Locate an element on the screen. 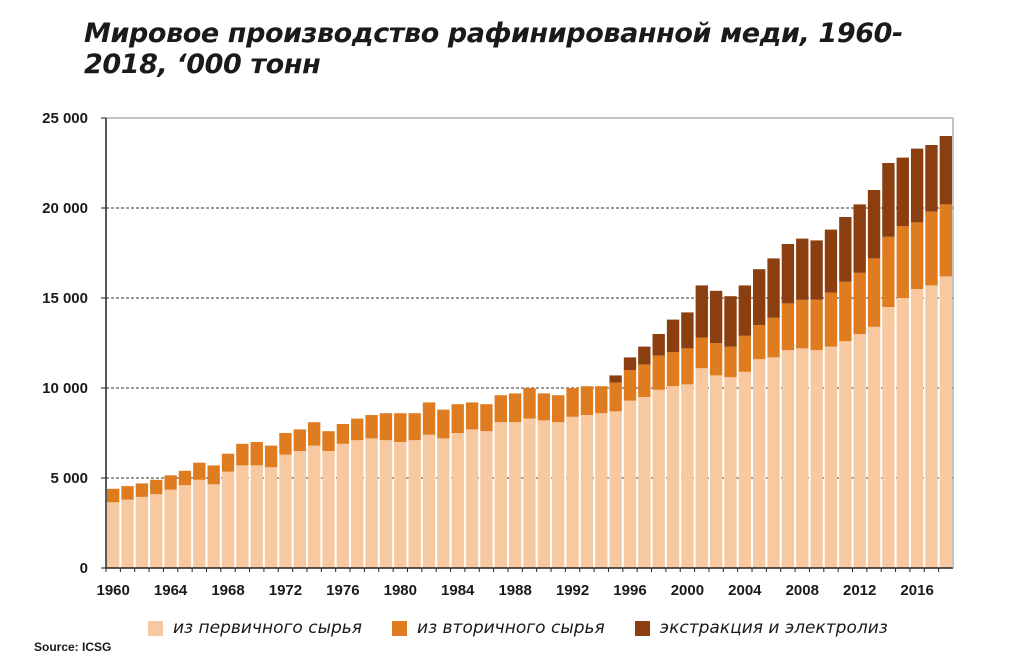 Image resolution: width=1024 pixels, height=662 pixels. x-tick-label-1996: 1996 is located at coordinates (629, 590).